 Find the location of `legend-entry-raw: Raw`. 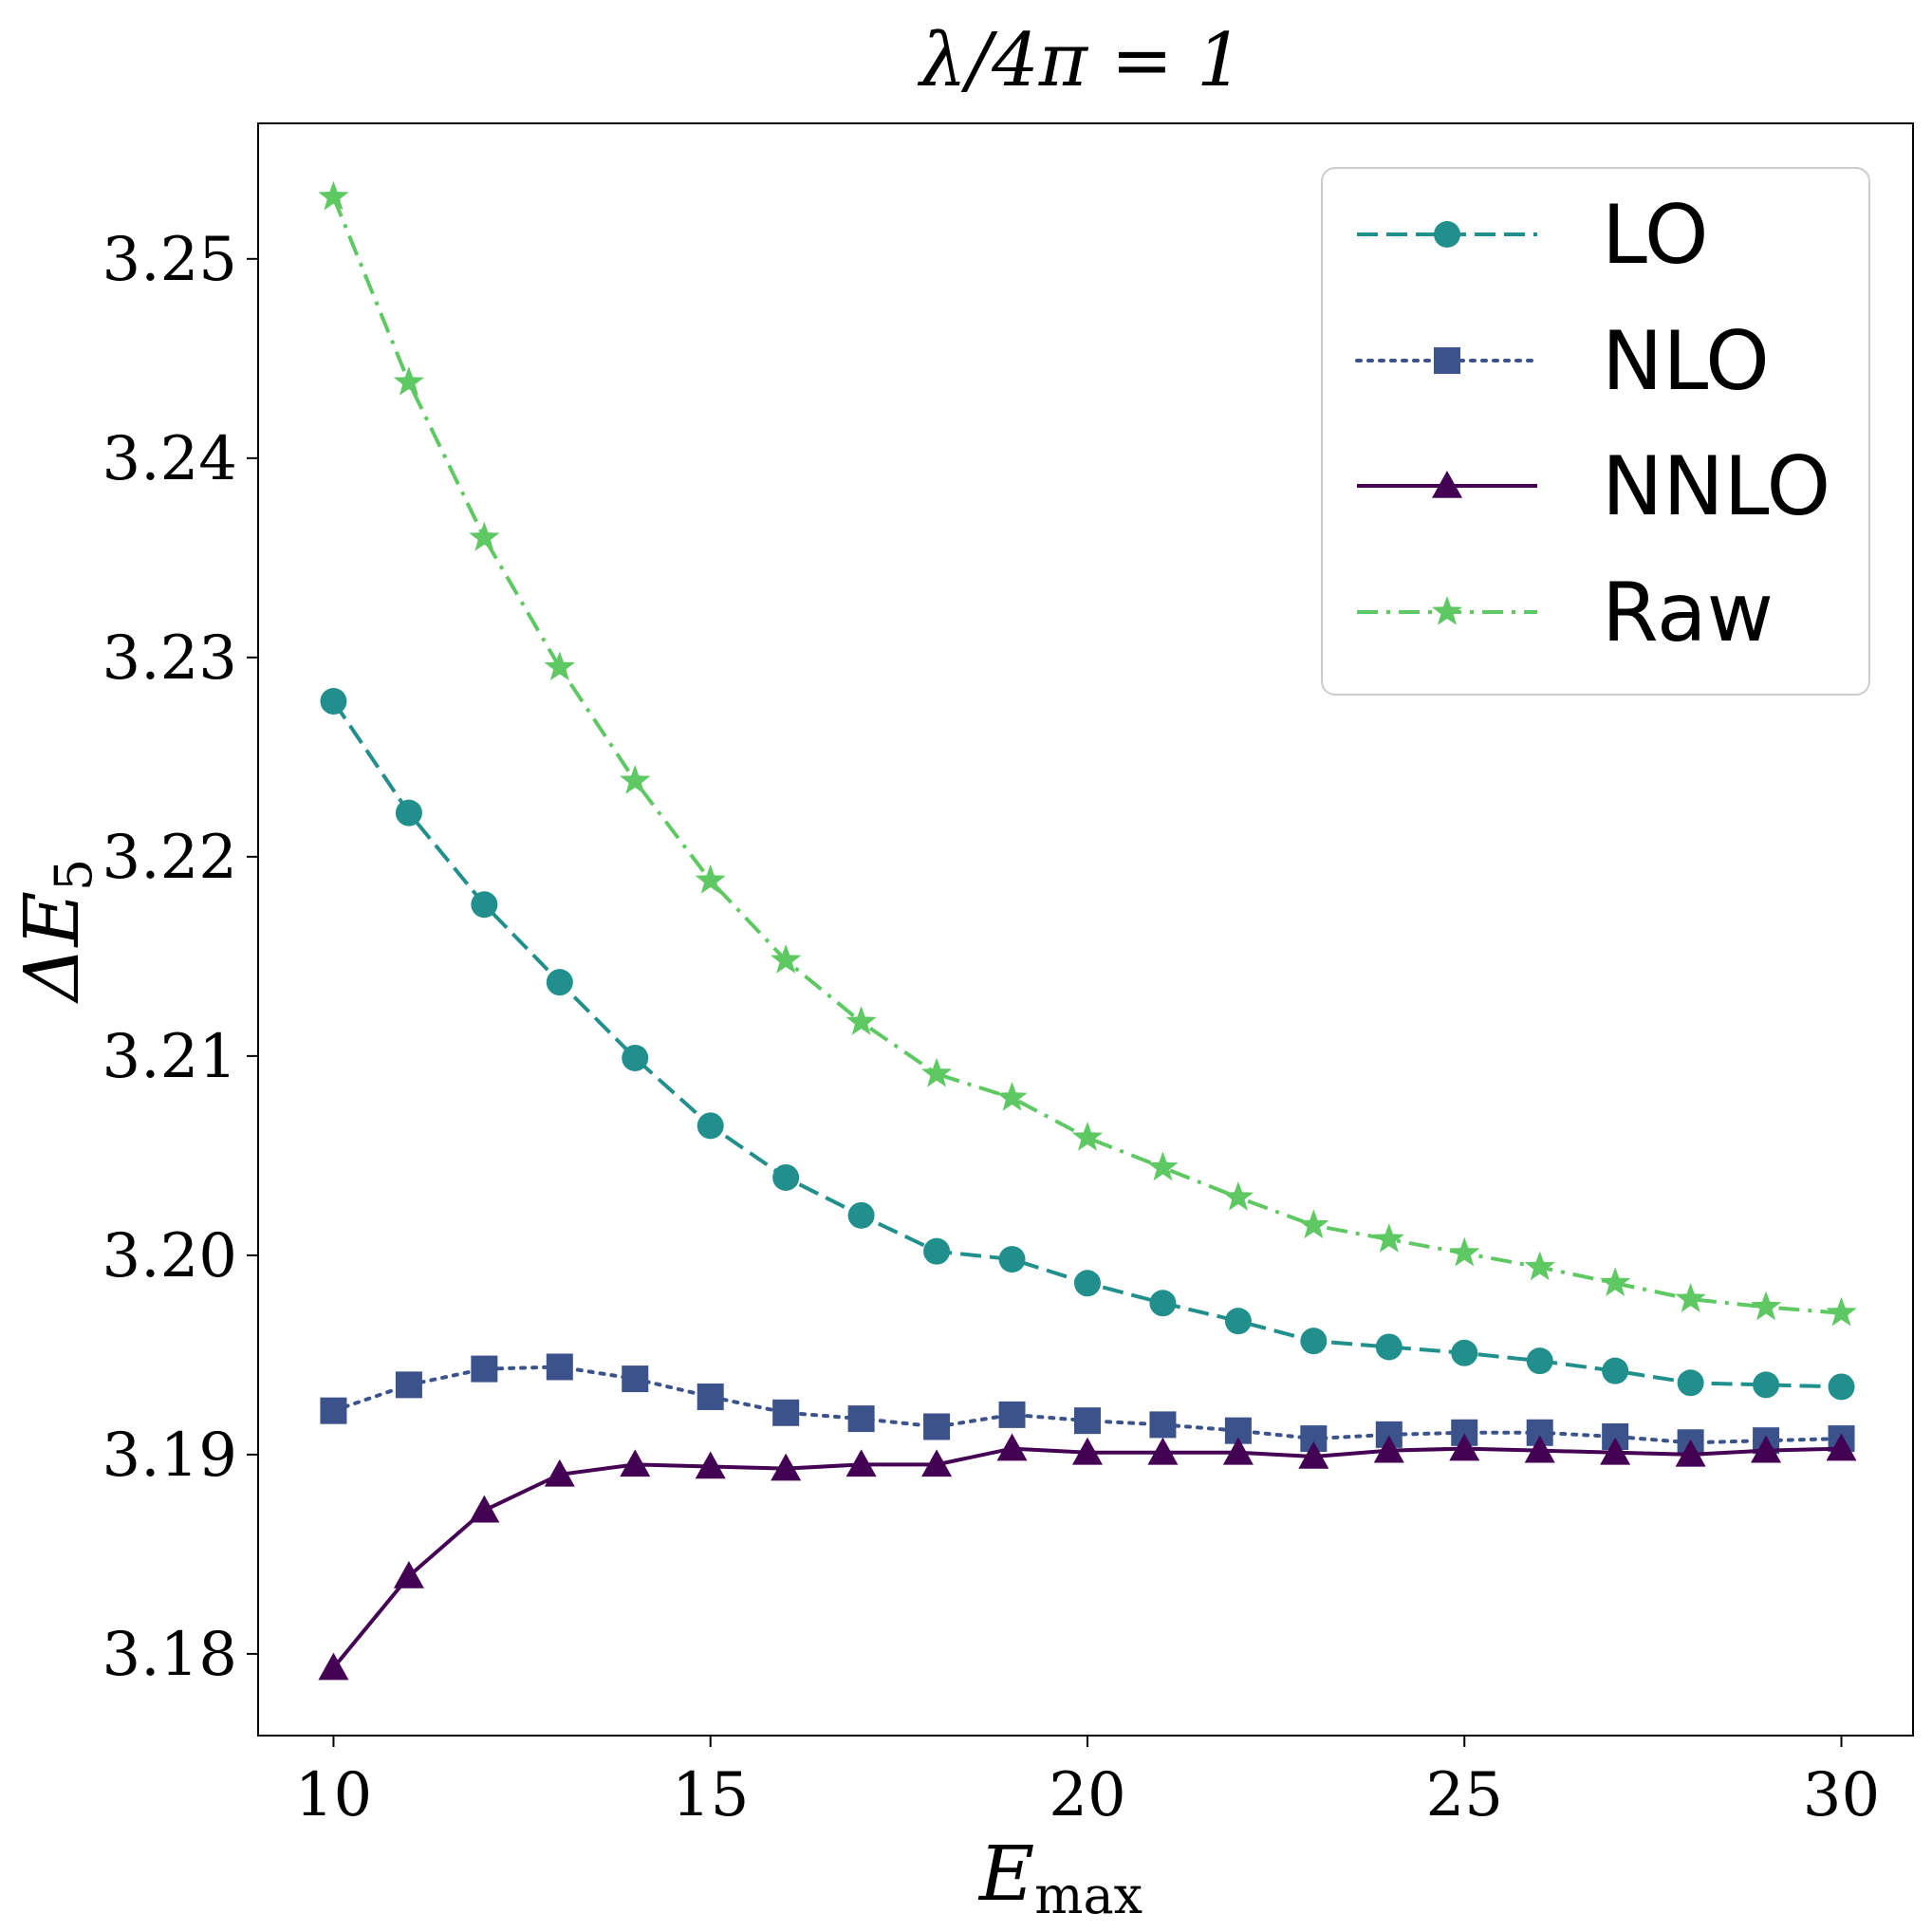

legend-entry-raw: Raw is located at coordinates (1565, 613).